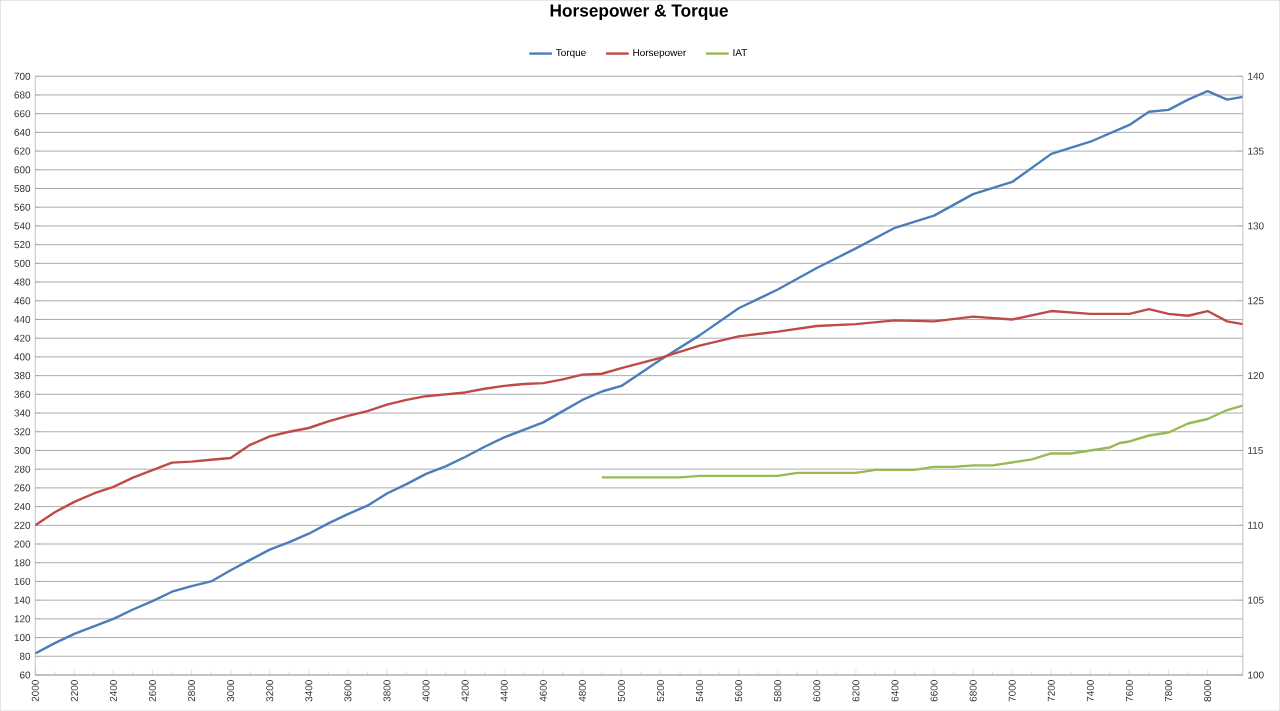 The height and width of the screenshot is (711, 1280). What do you see at coordinates (700, 690) in the screenshot?
I see `x-tick-label: 5400` at bounding box center [700, 690].